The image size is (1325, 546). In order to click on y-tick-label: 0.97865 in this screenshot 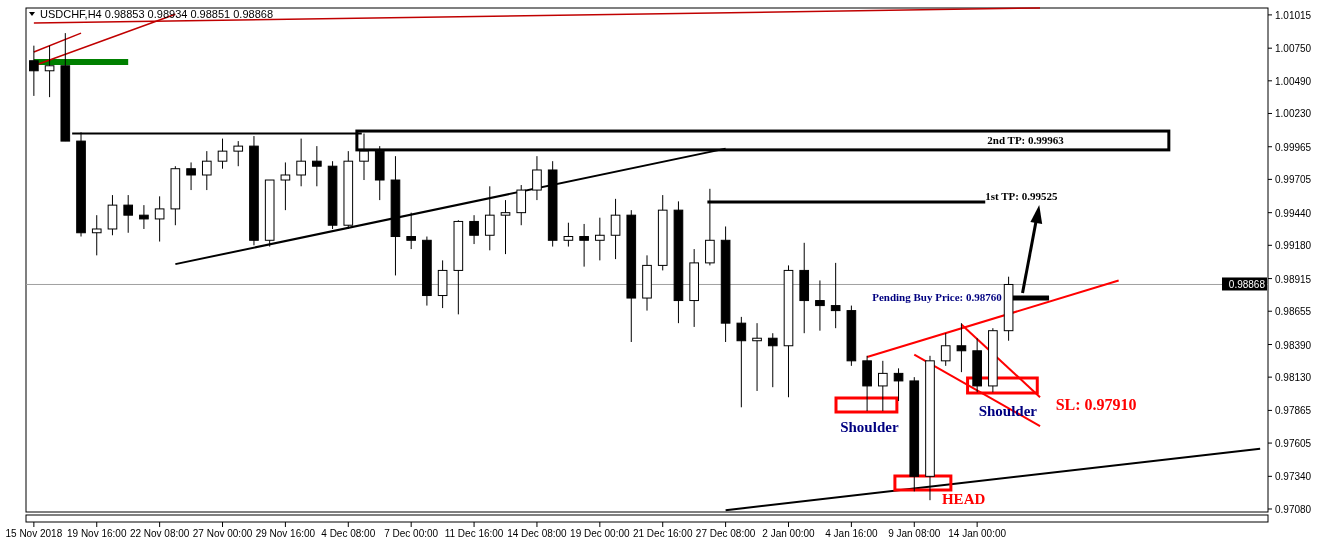, I will do `click(1293, 411)`.